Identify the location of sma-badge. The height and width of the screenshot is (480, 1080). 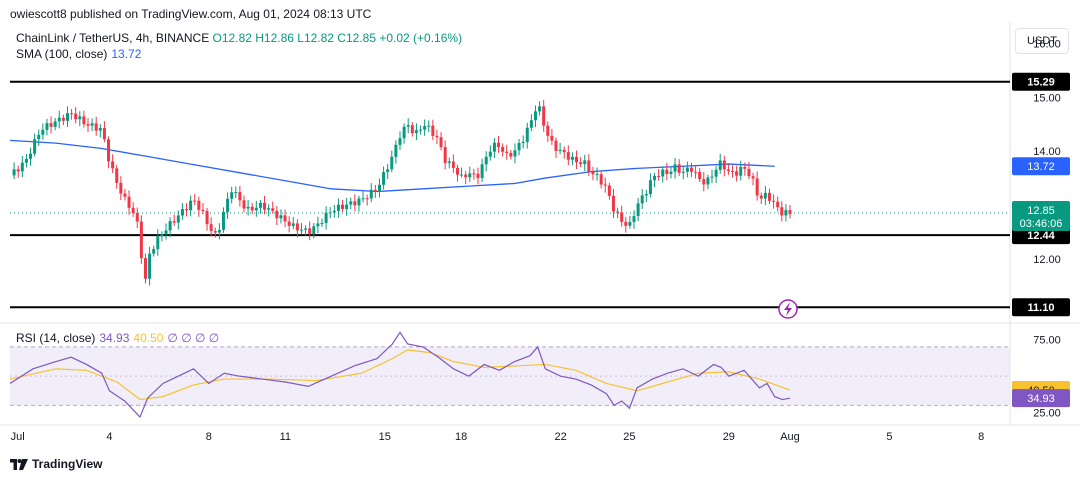
(1041, 166).